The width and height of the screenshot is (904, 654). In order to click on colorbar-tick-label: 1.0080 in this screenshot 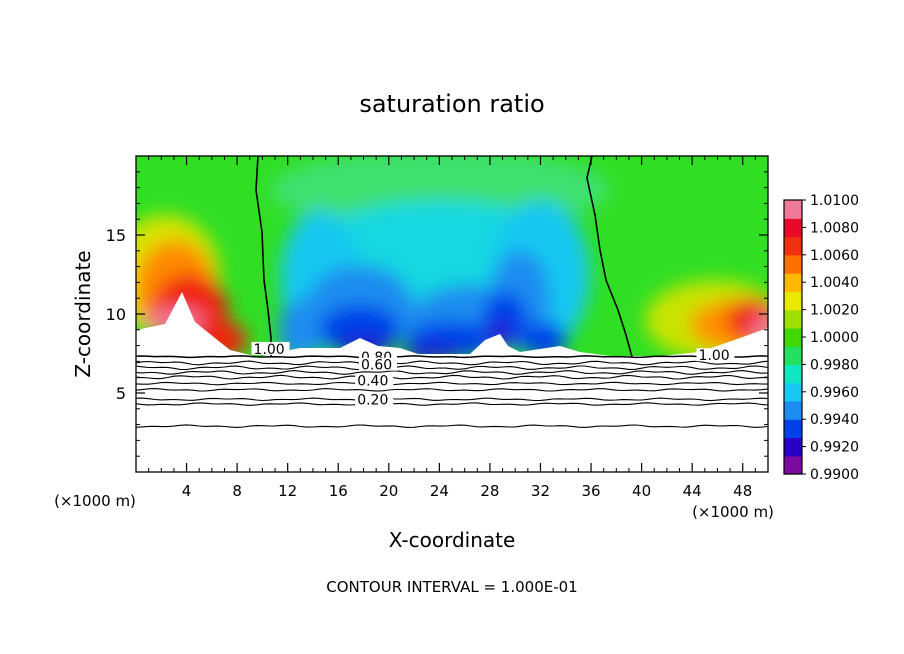, I will do `click(834, 228)`.